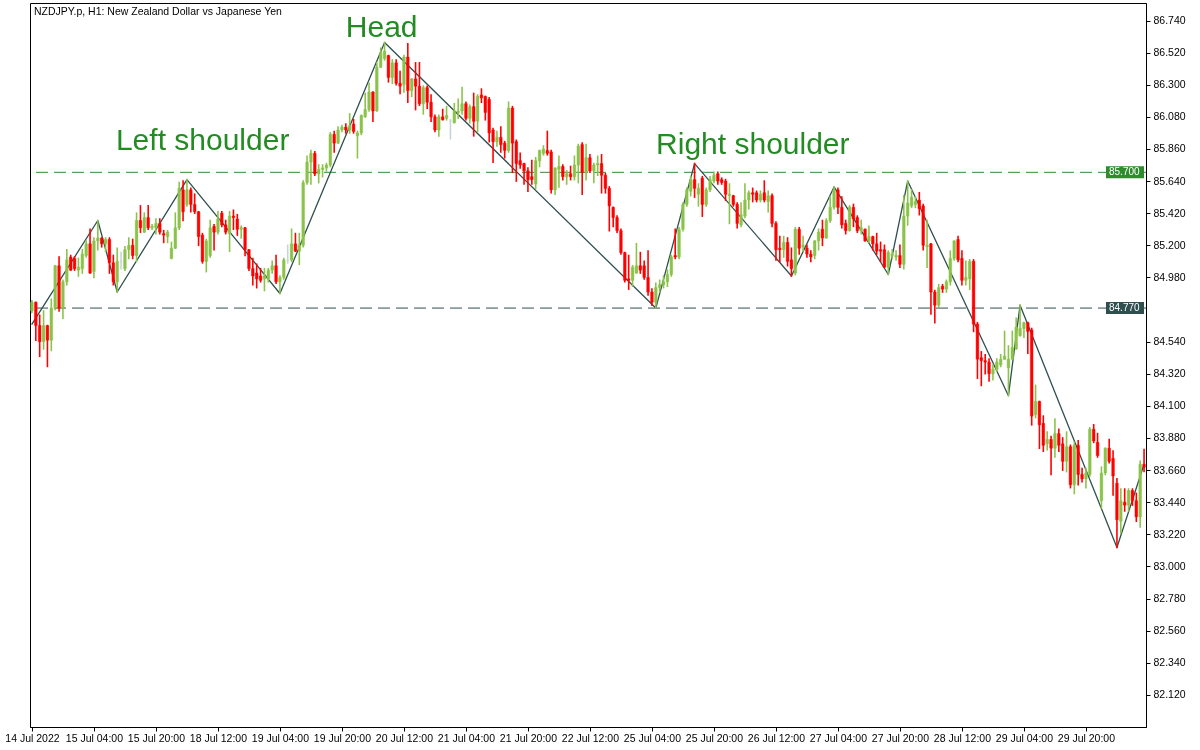 The width and height of the screenshot is (1200, 750). What do you see at coordinates (1169, 180) in the screenshot?
I see `y-tick-label: 85.640` at bounding box center [1169, 180].